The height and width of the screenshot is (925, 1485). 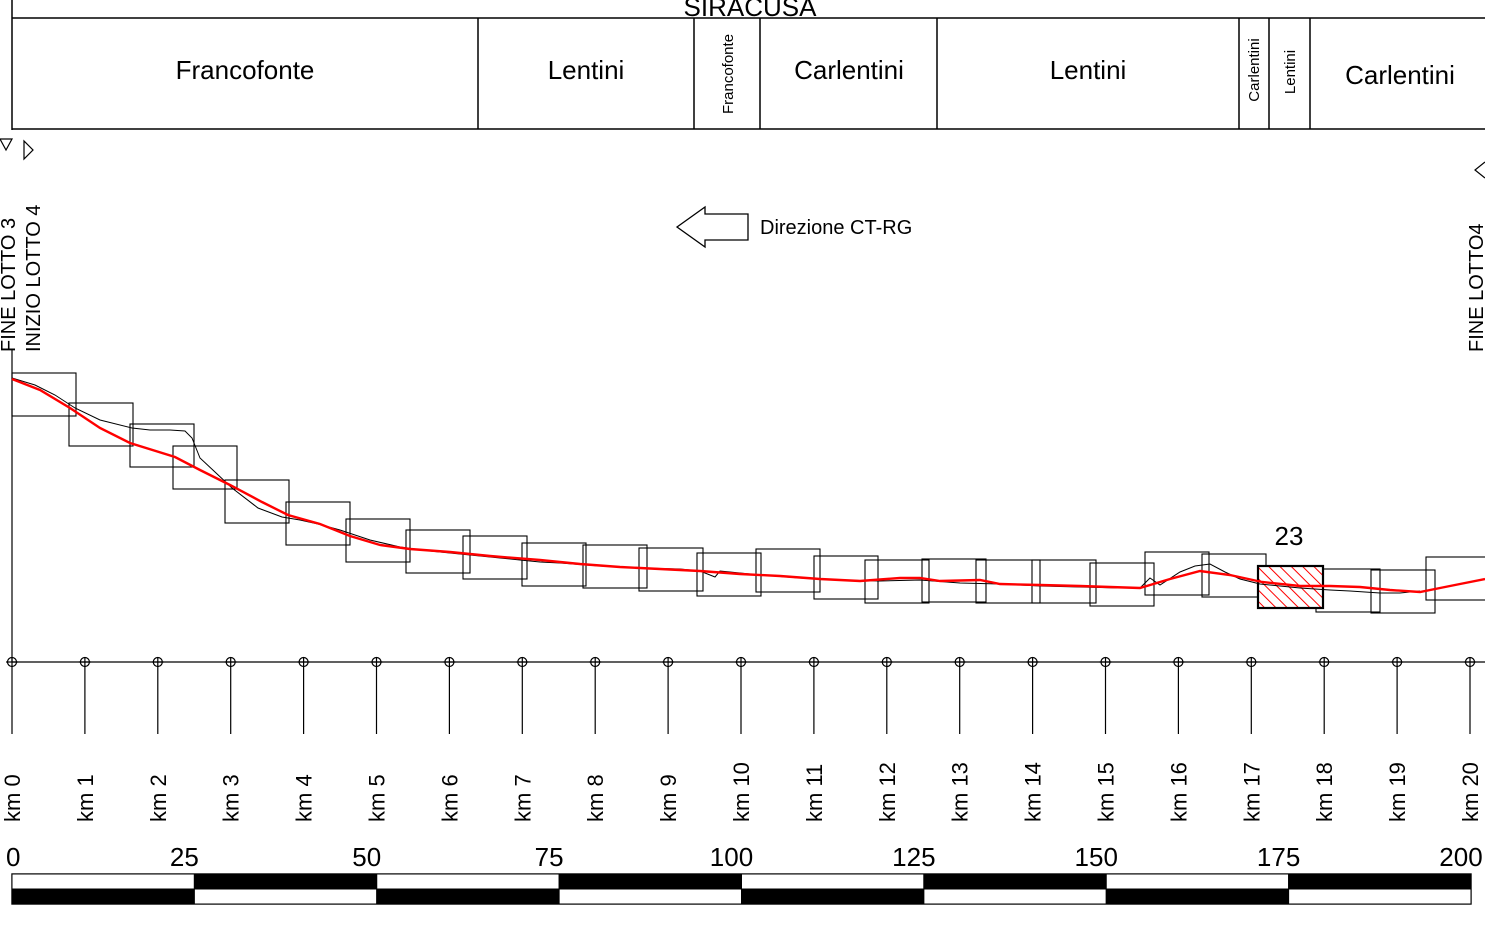 I want to click on inizio-lotto-4-label: INIZIO LOTTO 4, so click(x=34, y=278).